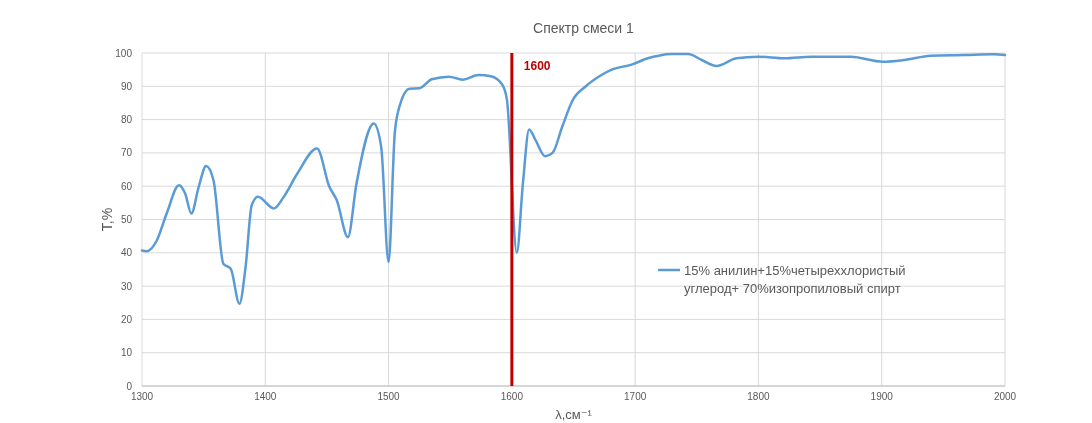  I want to click on y-tick-label: 20, so click(126, 319).